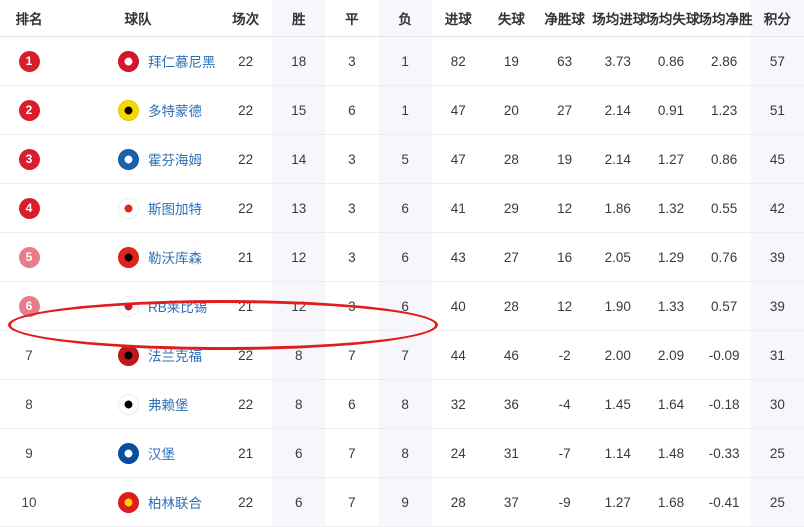 The image size is (804, 527). Describe the element at coordinates (725, 18) in the screenshot. I see `column-header-gdpg: 场均净胜` at that location.